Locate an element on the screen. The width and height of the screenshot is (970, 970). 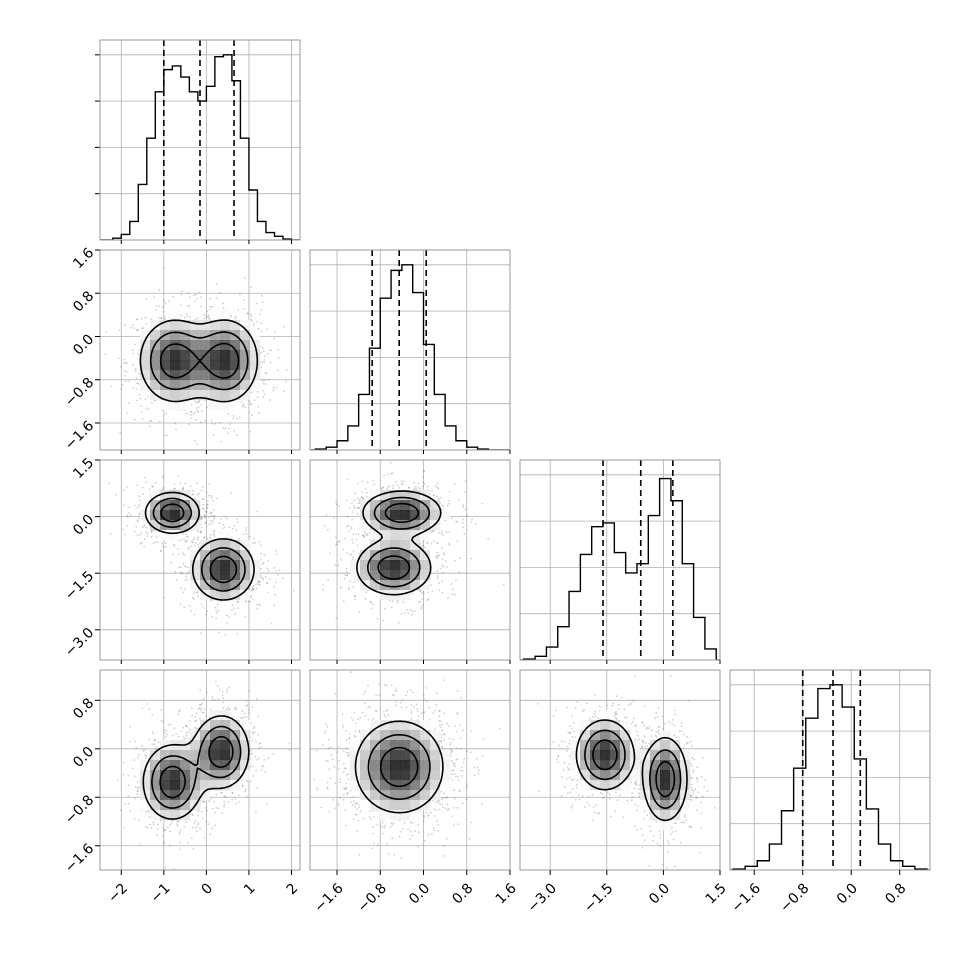
y-tick-label: −3.0 is located at coordinates (79, 642).